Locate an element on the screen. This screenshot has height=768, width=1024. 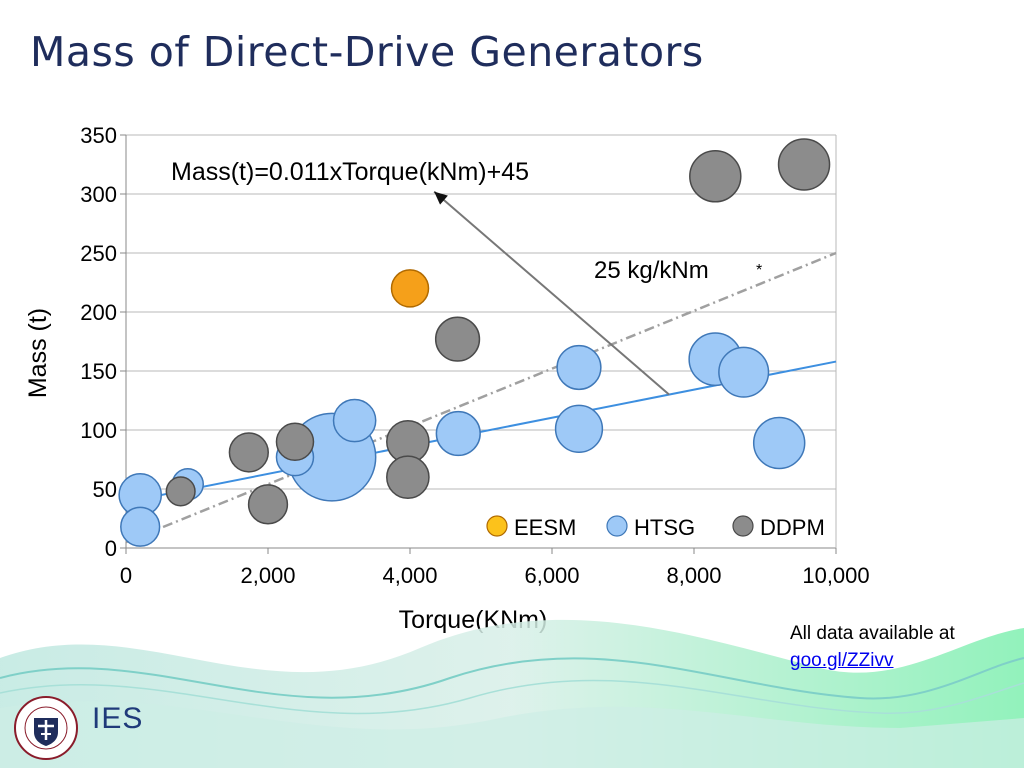
data-note-text: All data available at is located at coordinates (872, 633).